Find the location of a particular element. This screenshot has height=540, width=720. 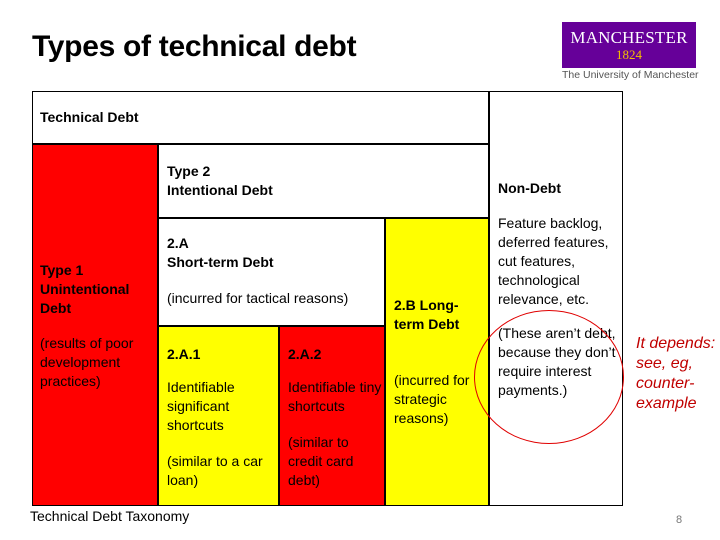

logo-name: MANCHESTER is located at coordinates (629, 37).